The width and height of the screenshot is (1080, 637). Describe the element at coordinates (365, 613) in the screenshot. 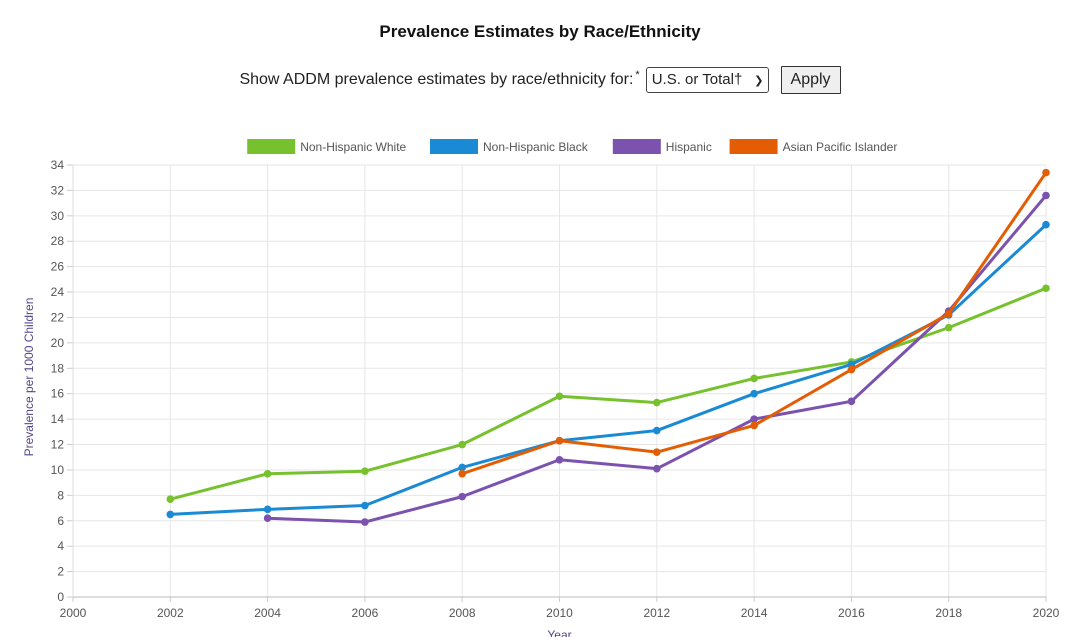

I see `x-tick-label: 2006` at that location.